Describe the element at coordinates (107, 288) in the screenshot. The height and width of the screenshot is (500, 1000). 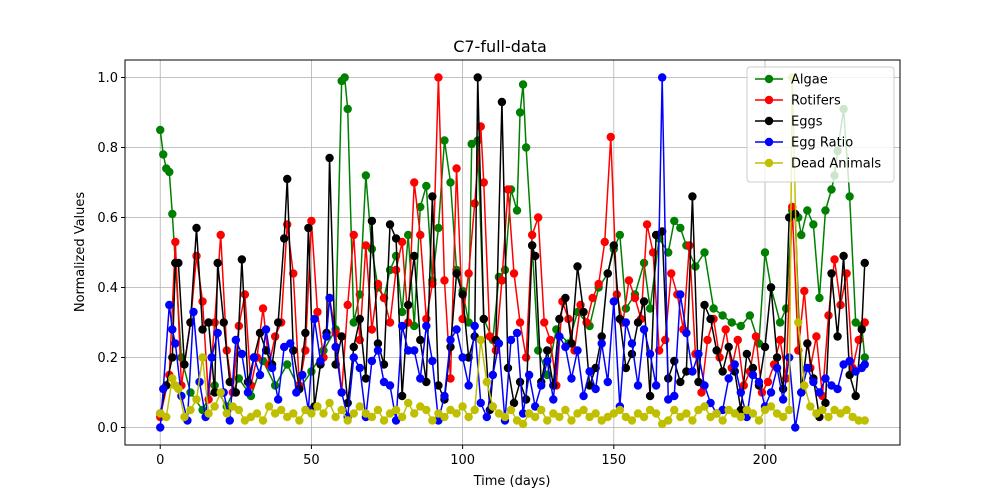
I see `y-tick-label: 0.4` at that location.